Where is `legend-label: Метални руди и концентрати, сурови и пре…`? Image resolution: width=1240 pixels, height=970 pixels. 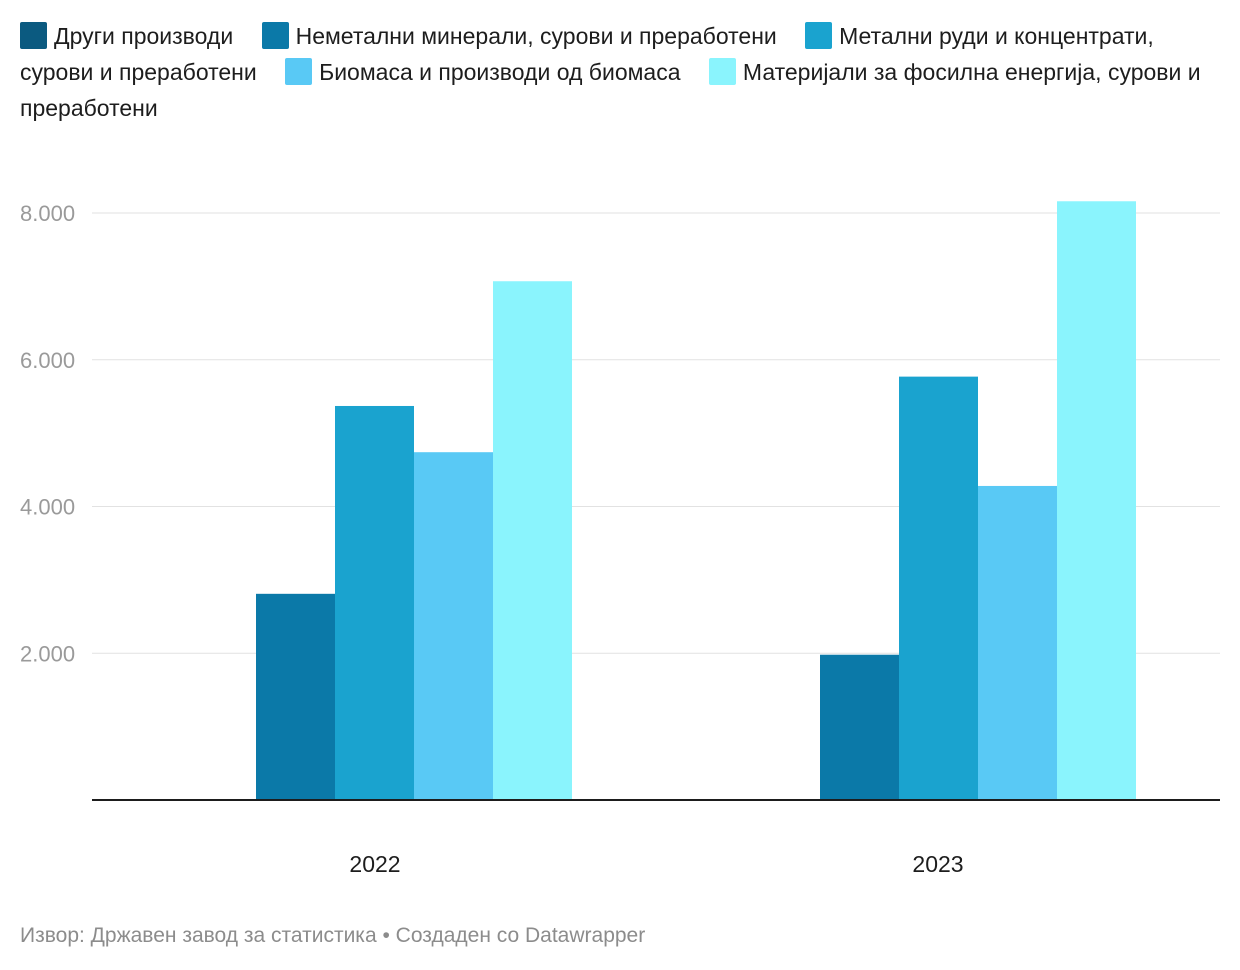 legend-label: Метални руди и концентрати, сурови и пре… is located at coordinates (587, 54).